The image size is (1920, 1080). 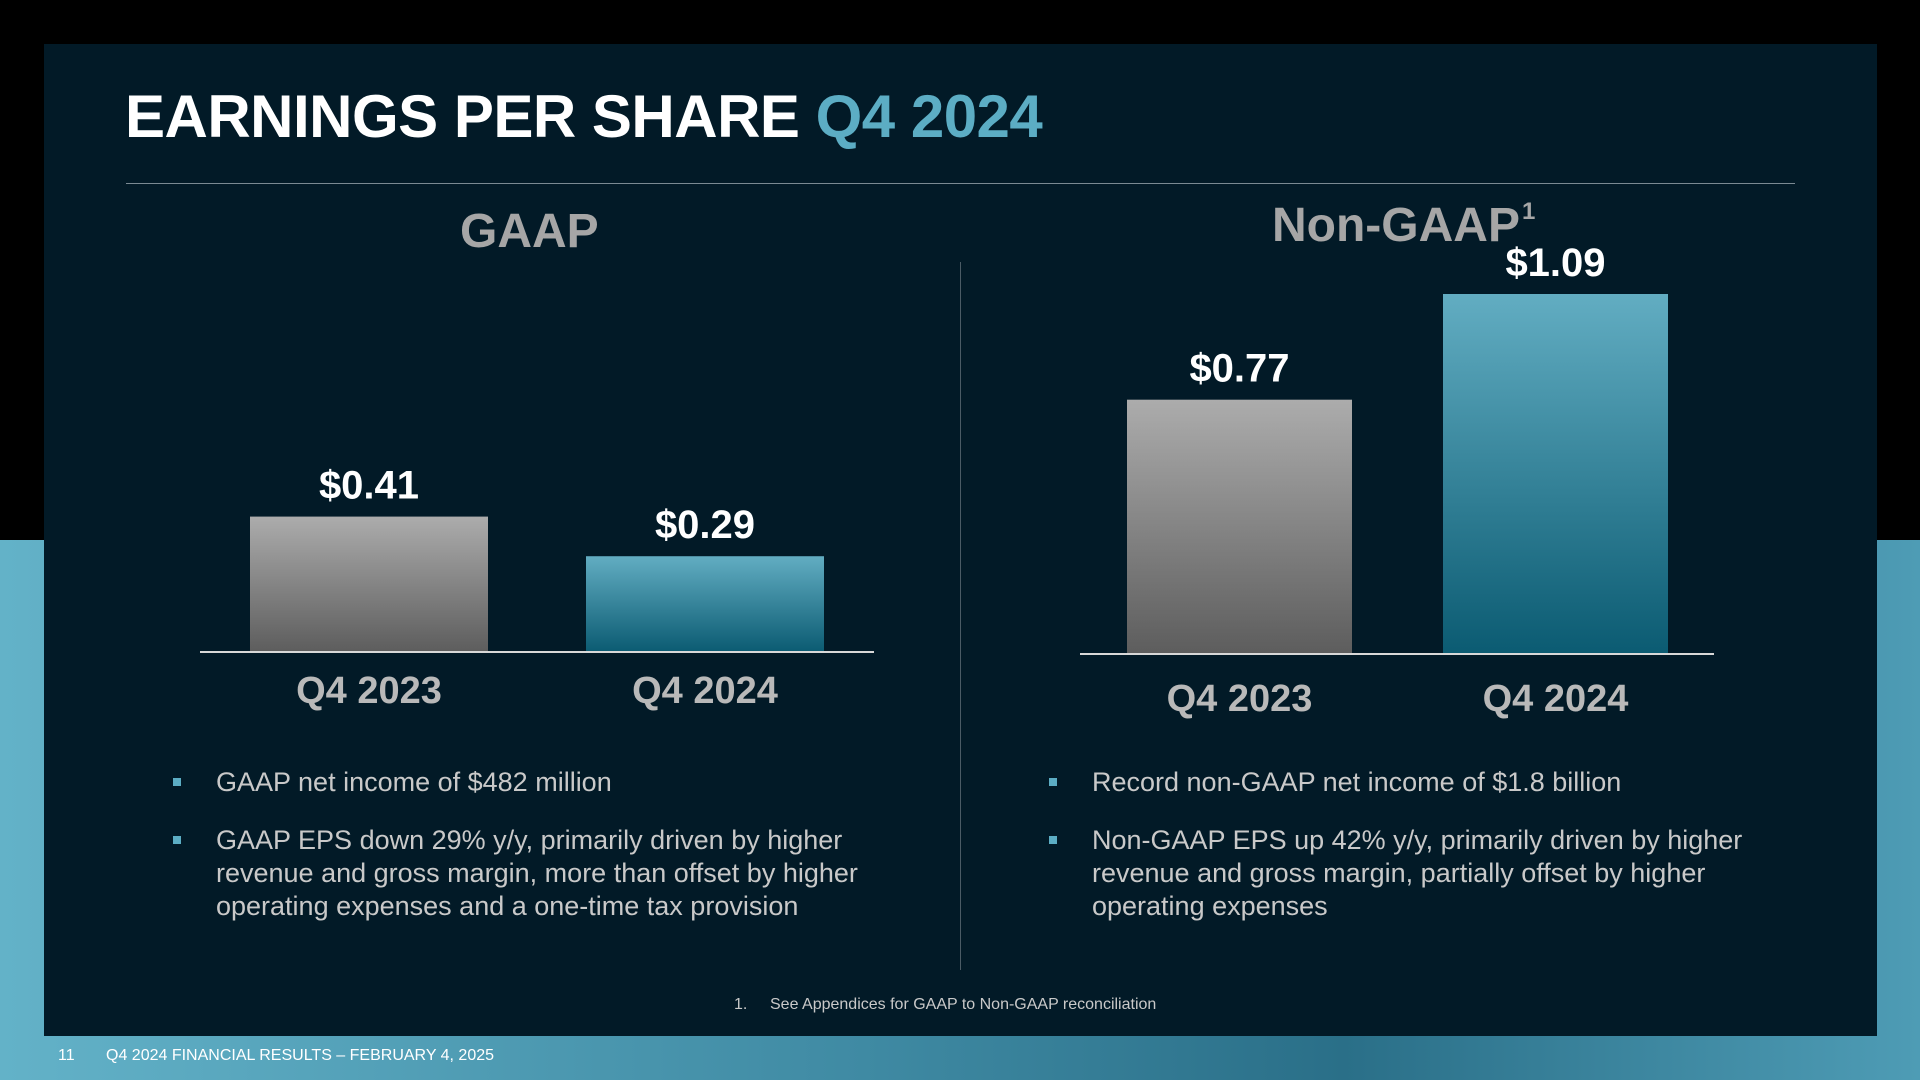 I want to click on title-accent: Q4 2024, so click(x=929, y=116).